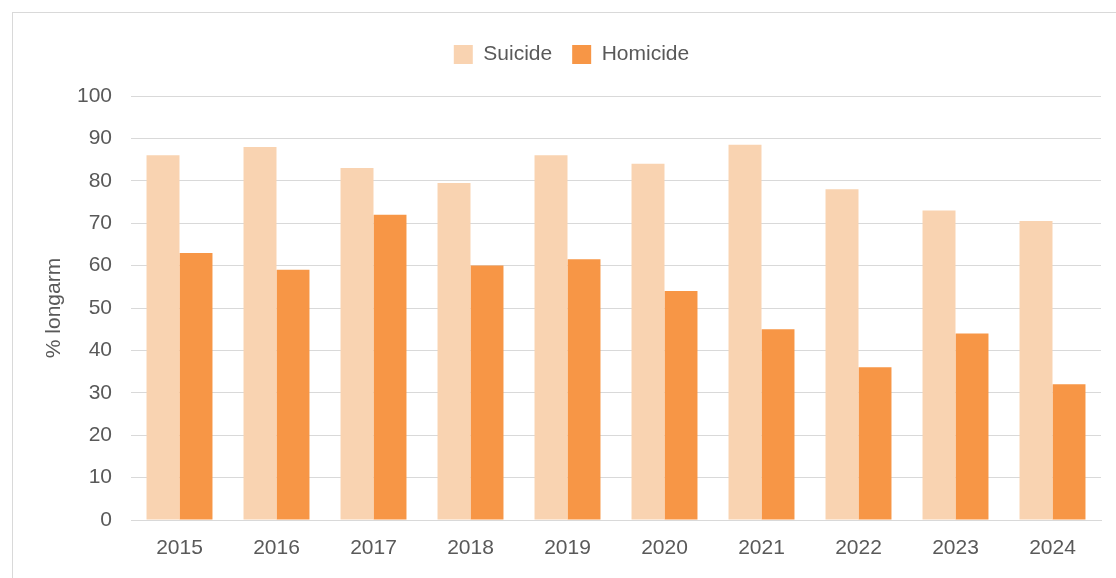  What do you see at coordinates (100, 137) in the screenshot?
I see `y-tick-label: 90` at bounding box center [100, 137].